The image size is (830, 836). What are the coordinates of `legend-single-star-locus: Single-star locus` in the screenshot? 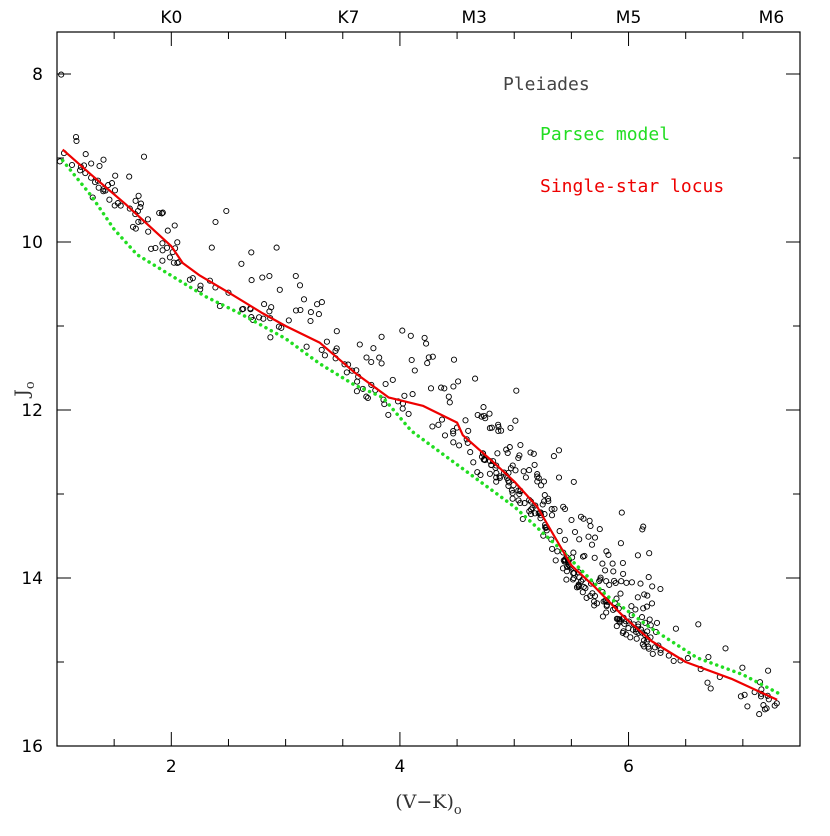 It's located at (632, 186).